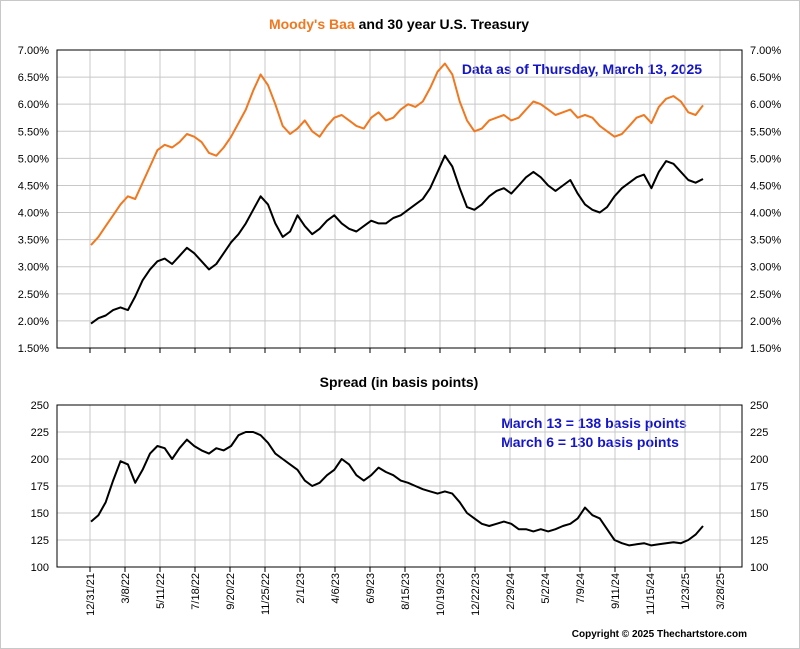  I want to click on x-tick-label: 12/31/21, so click(91, 594).